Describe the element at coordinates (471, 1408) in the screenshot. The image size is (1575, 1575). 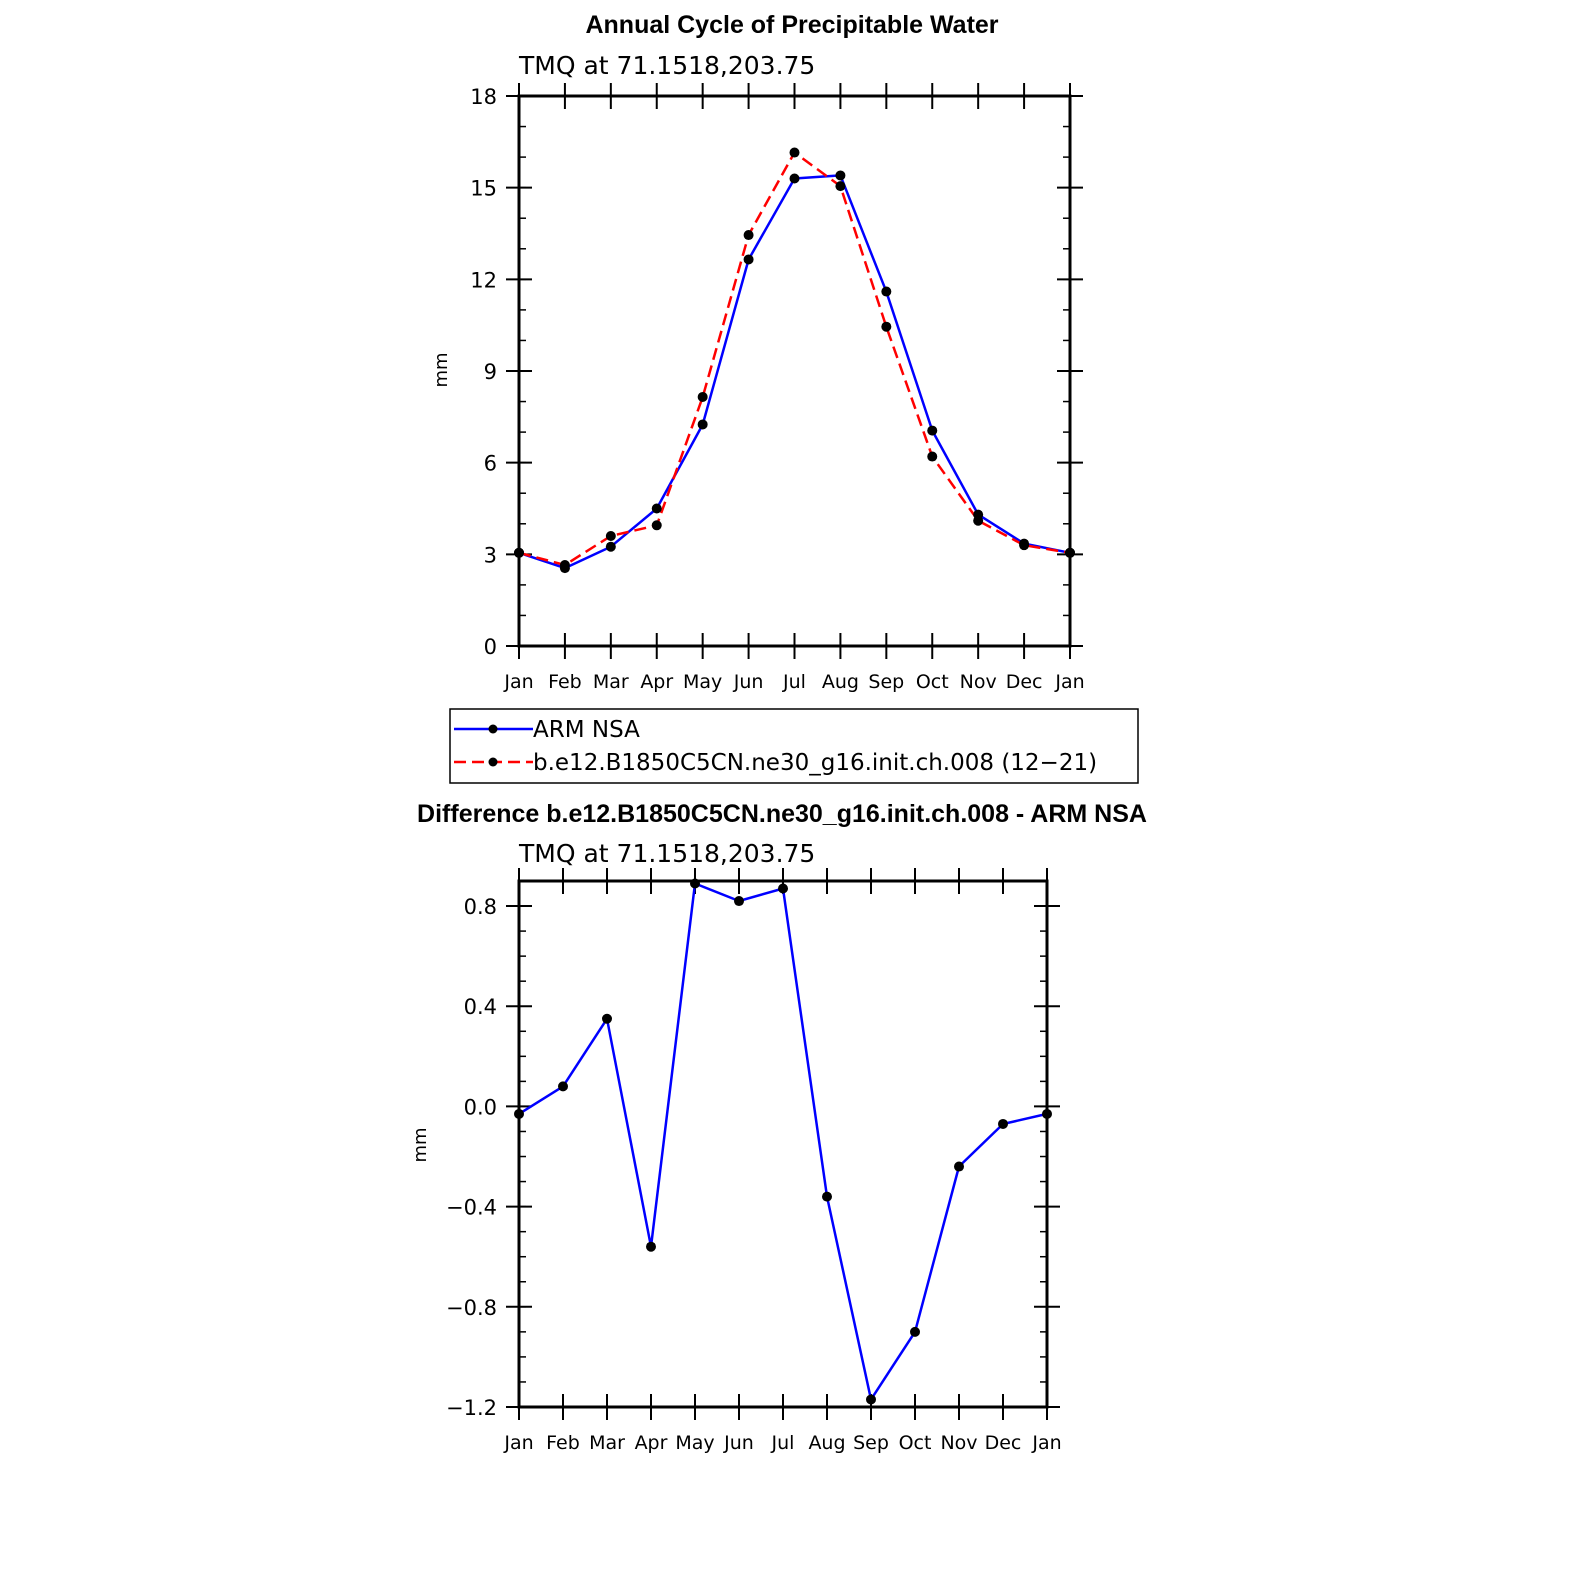
I see `y-tick-label: −1.2` at that location.